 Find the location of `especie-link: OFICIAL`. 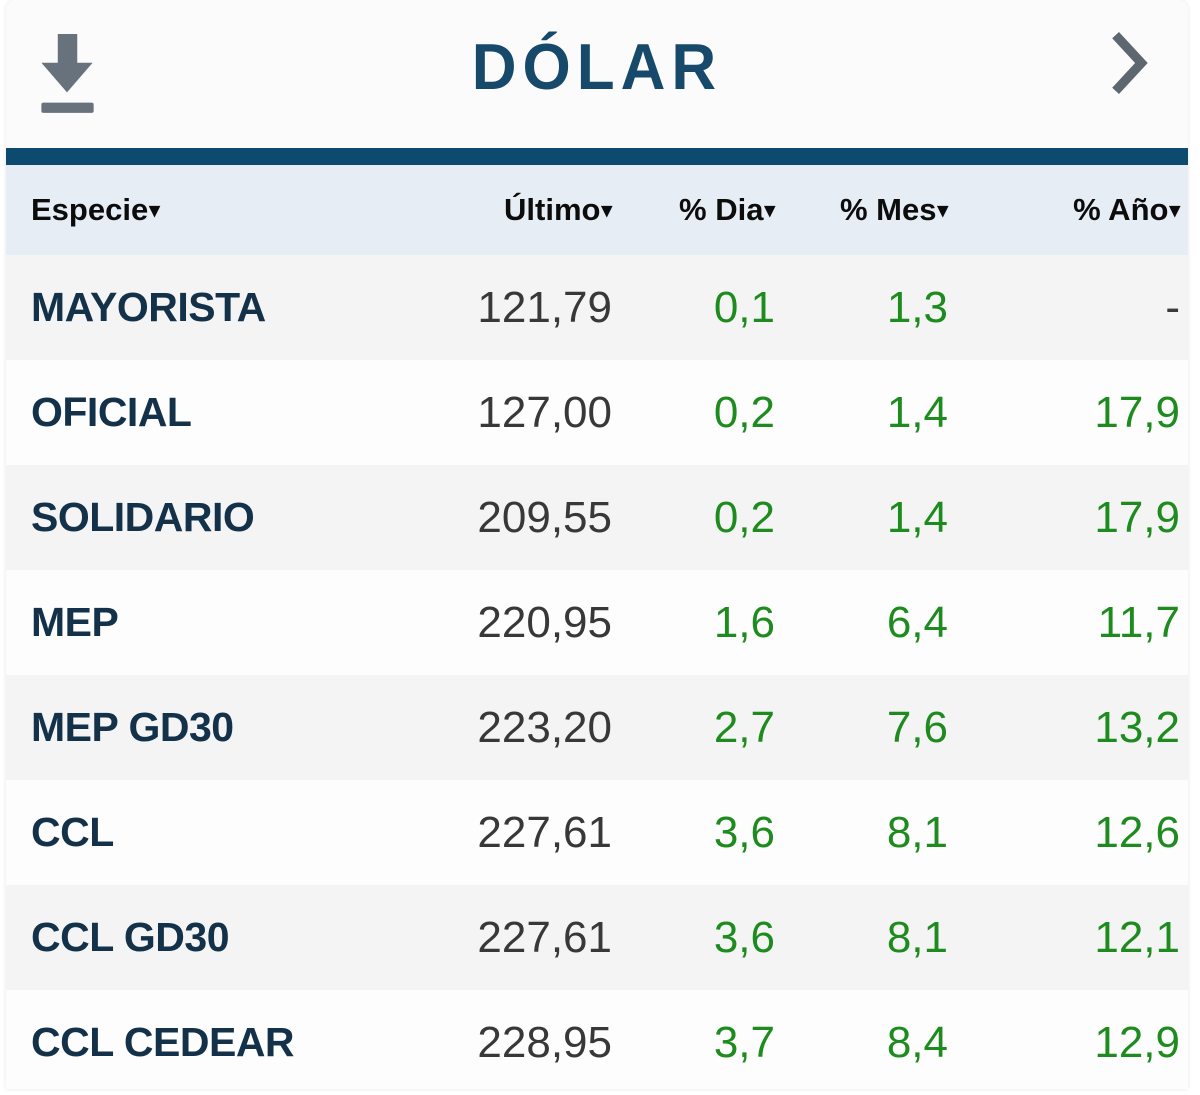

especie-link: OFICIAL is located at coordinates (111, 412).